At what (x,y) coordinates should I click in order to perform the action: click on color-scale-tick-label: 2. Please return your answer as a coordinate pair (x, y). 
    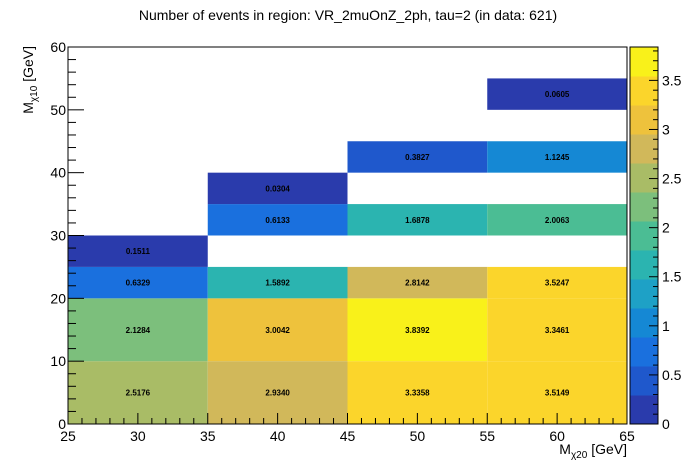
    Looking at the image, I should click on (666, 228).